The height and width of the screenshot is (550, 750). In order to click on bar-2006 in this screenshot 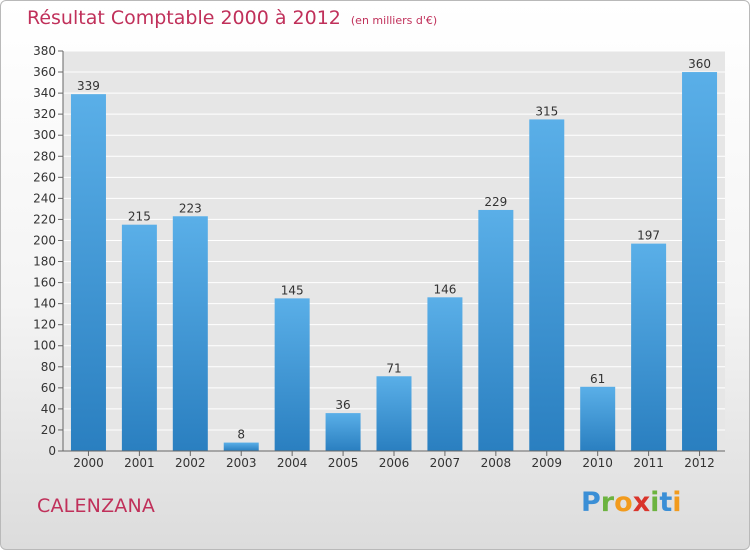, I will do `click(394, 413)`.